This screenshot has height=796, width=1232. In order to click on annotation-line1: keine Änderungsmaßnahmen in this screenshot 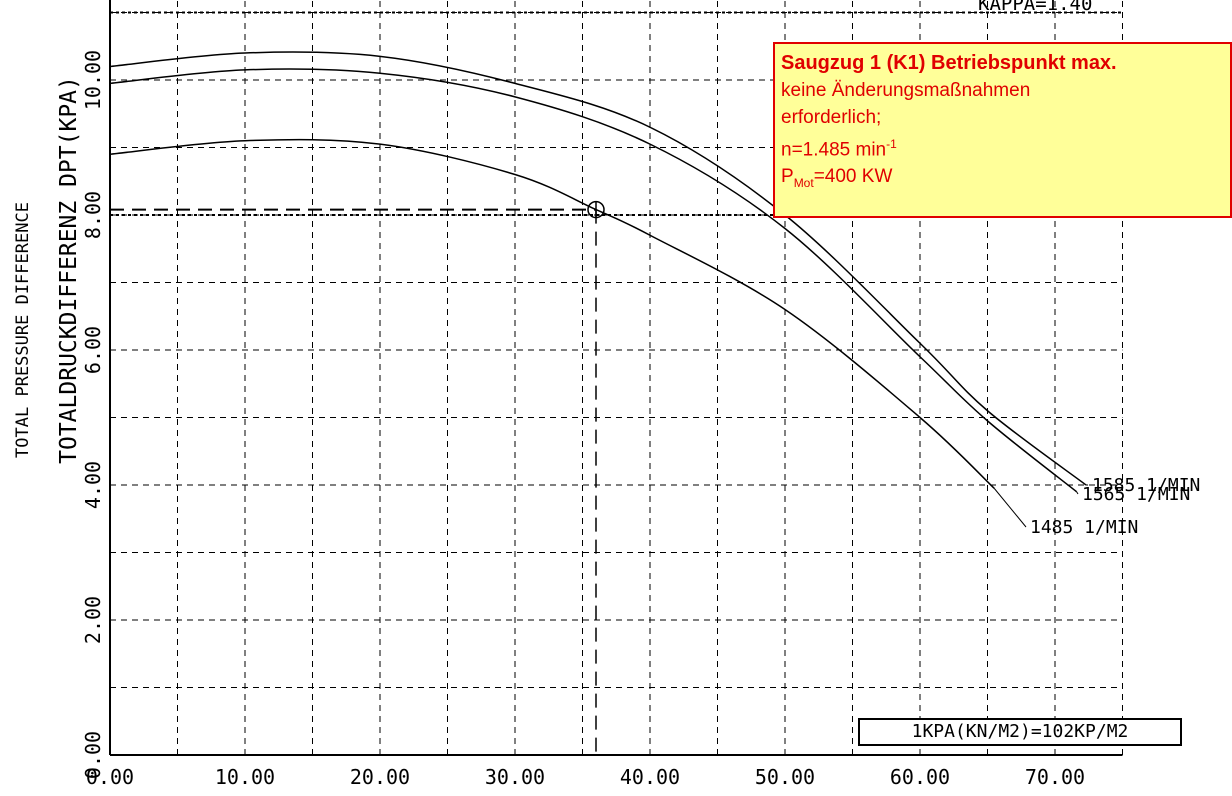, I will do `click(906, 90)`.